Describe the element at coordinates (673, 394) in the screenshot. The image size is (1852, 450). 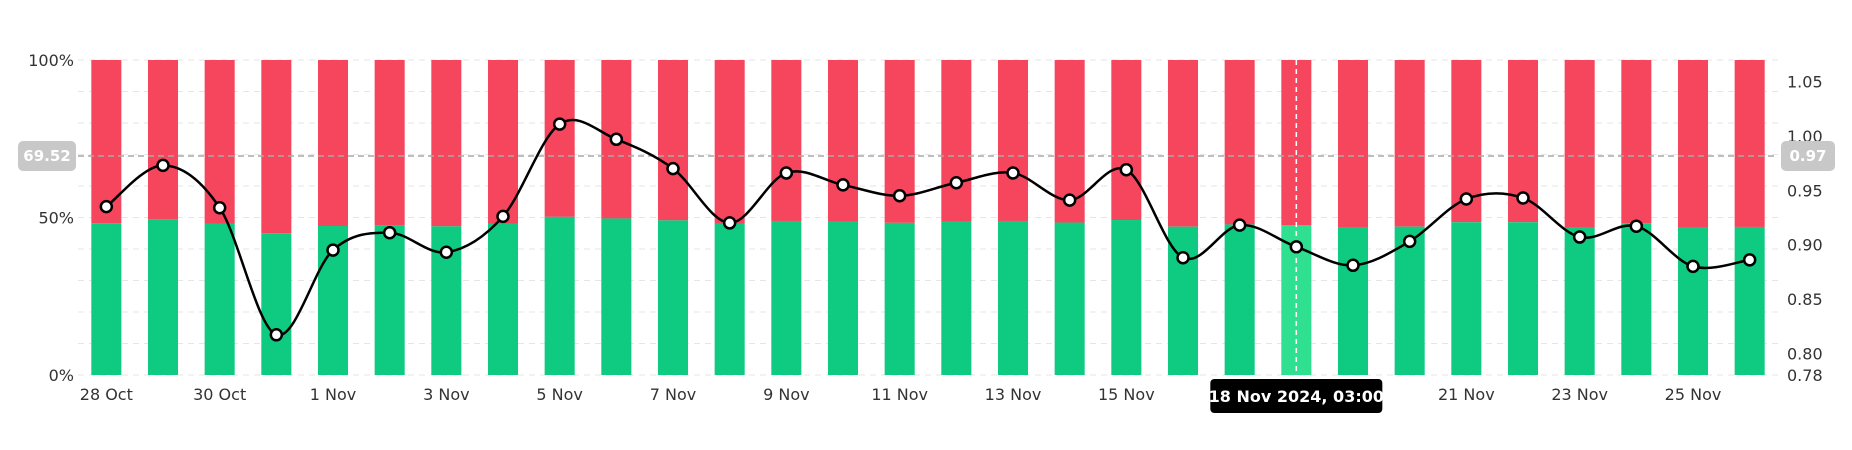
I see `x-tick-label: 7 Nov` at that location.